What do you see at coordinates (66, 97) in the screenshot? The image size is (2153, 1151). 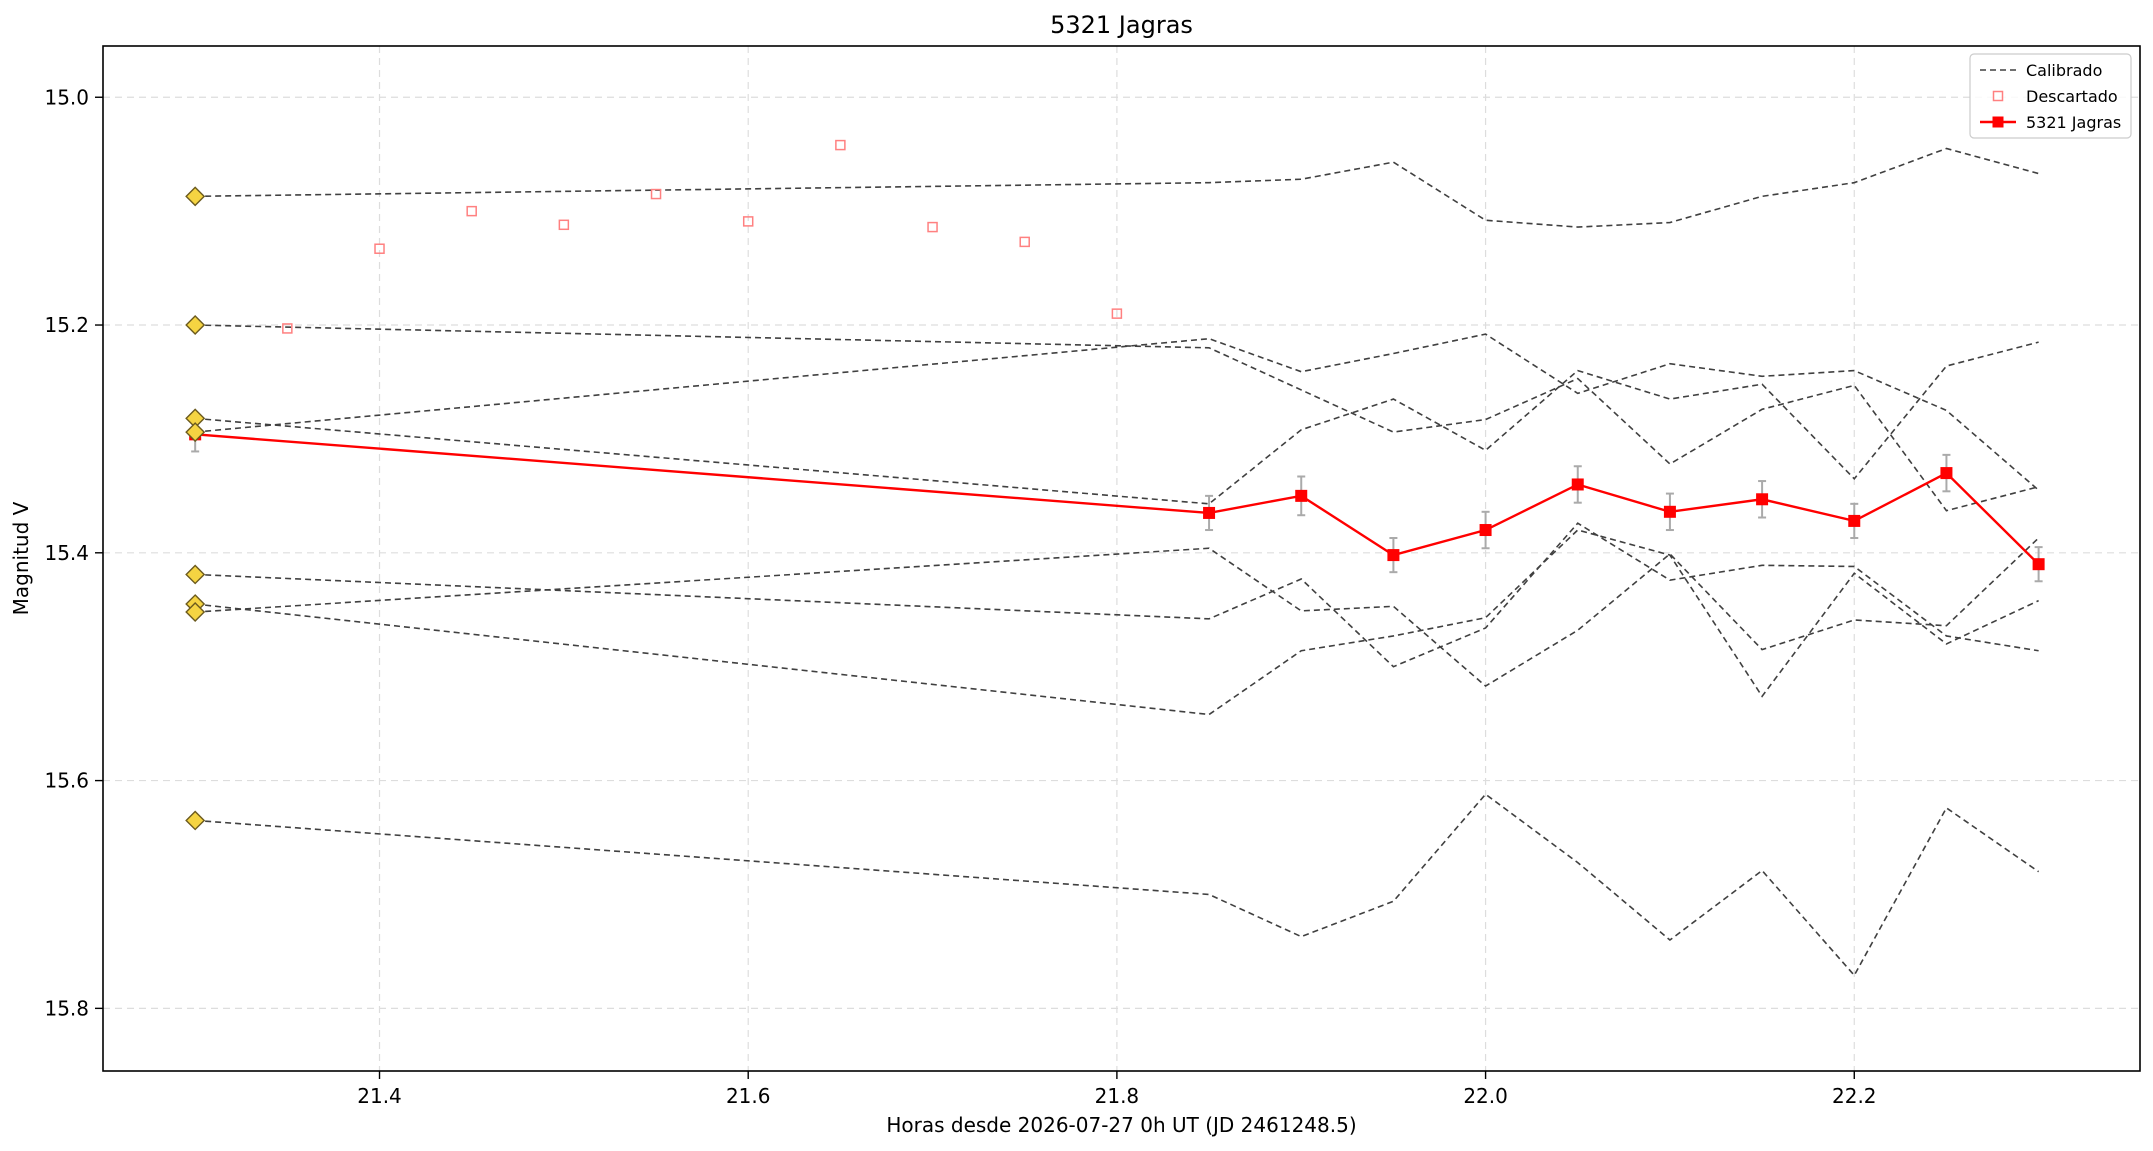 I see `y-tick-label: 15.0` at bounding box center [66, 97].